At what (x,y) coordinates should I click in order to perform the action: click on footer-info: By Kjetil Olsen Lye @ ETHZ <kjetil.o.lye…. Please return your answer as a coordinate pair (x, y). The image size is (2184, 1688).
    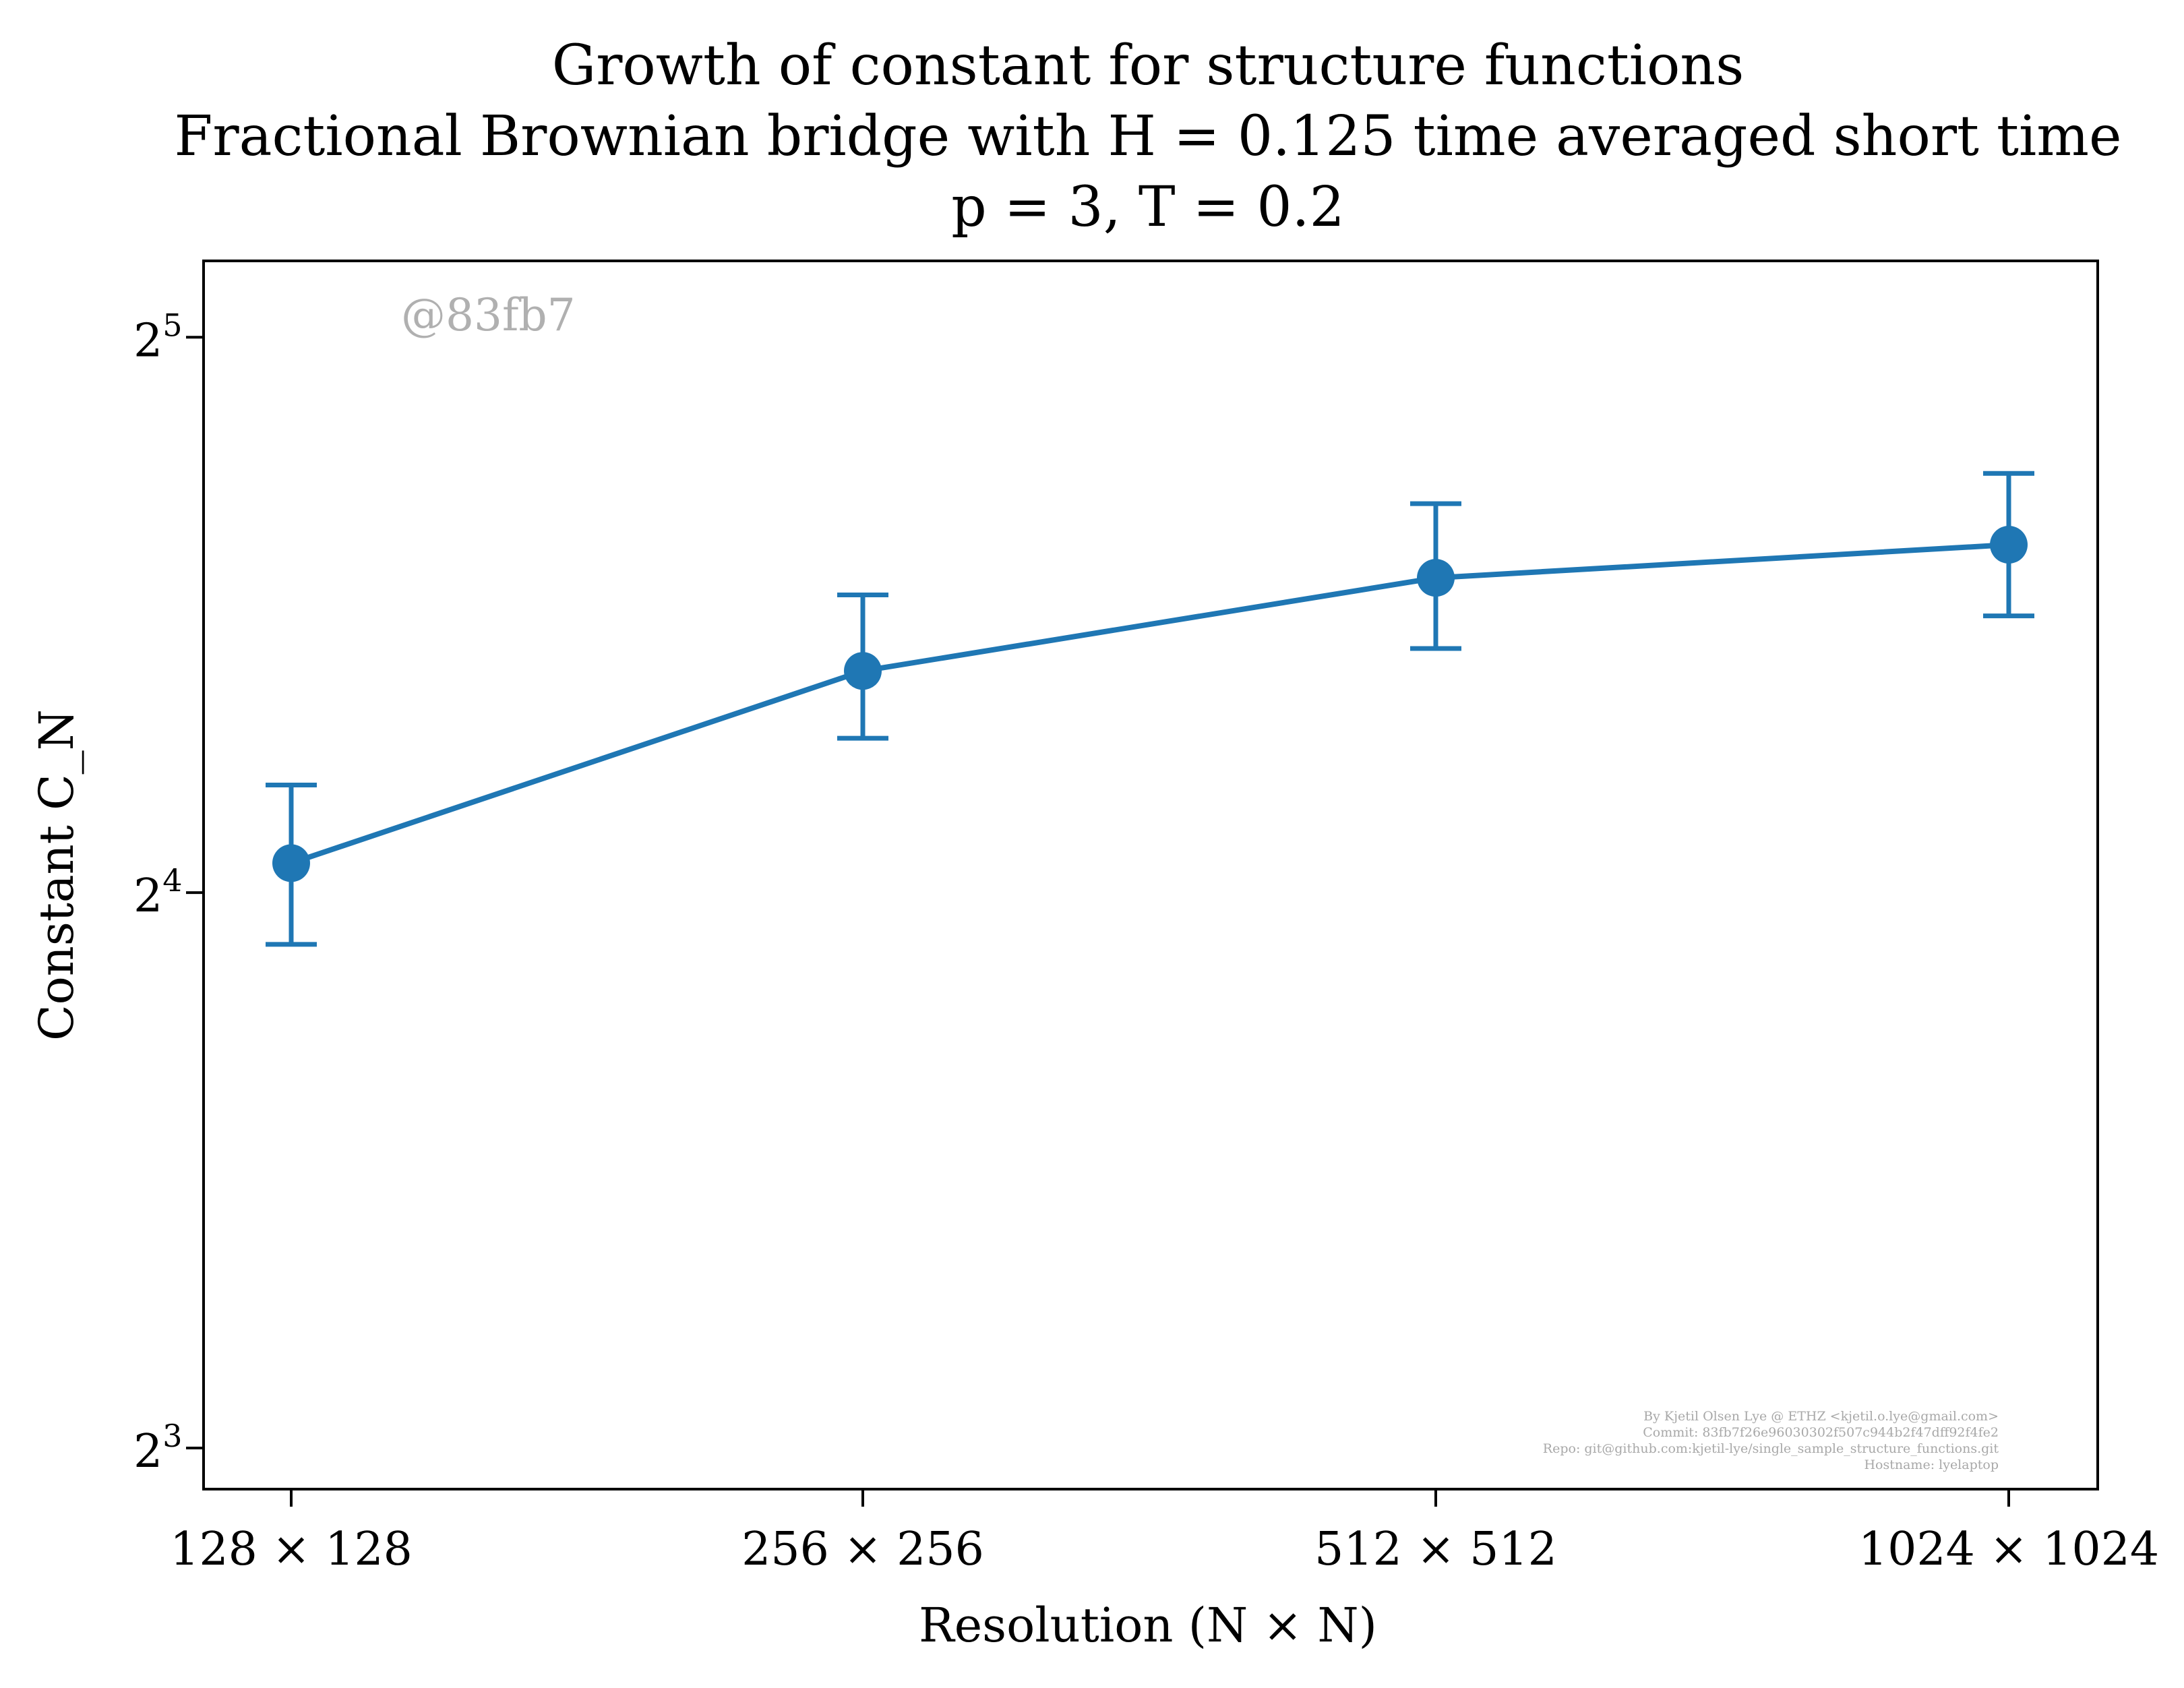
    Looking at the image, I should click on (1771, 1441).